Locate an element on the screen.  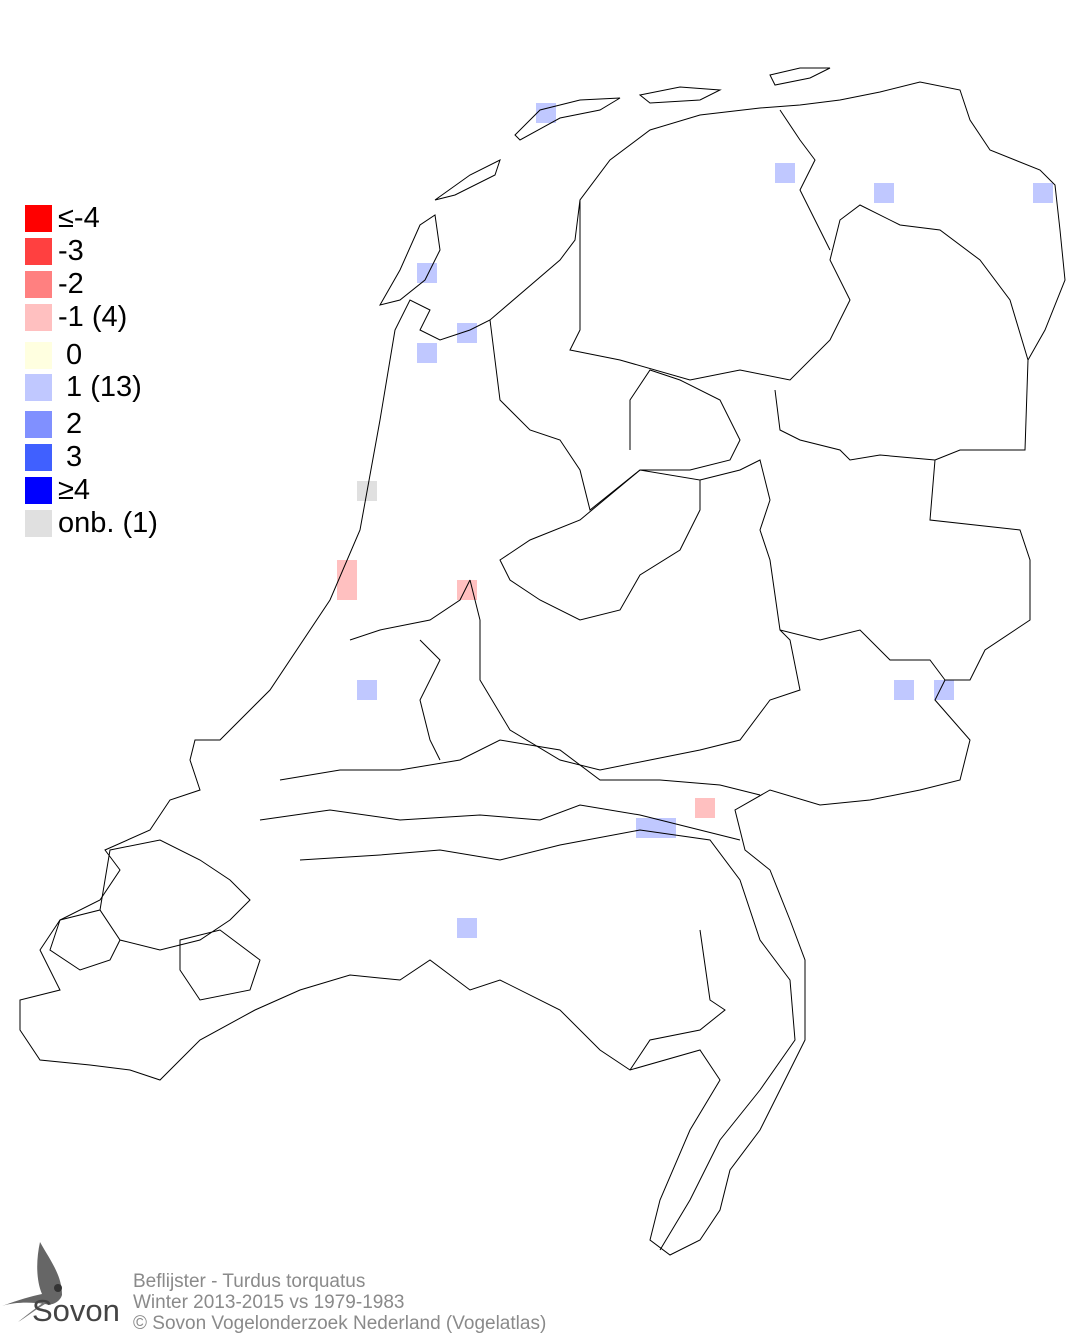
legend-label: 3 is located at coordinates (70, 457).